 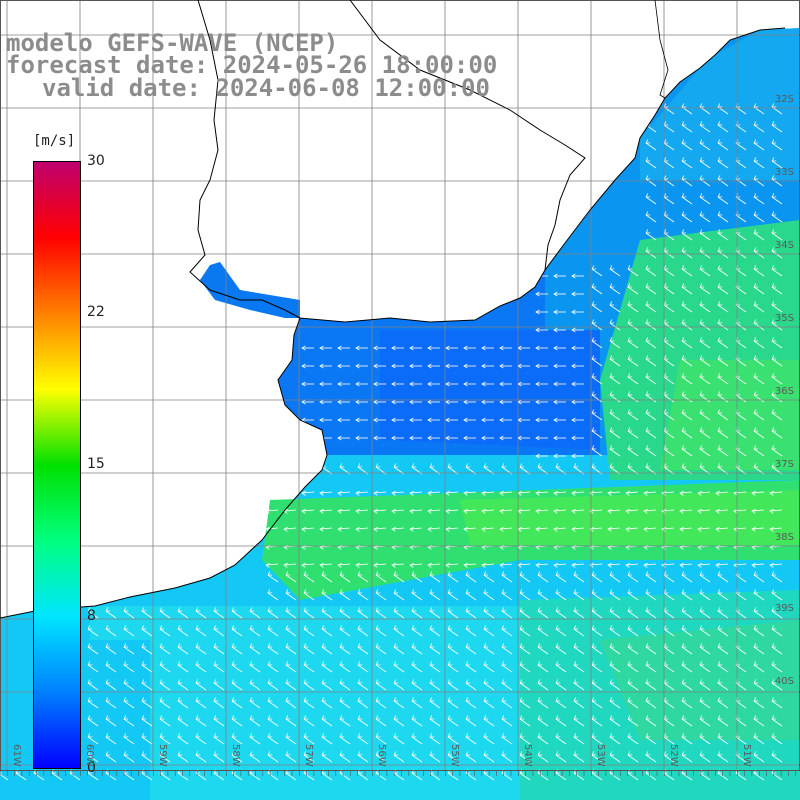 I want to click on lat-label-32s: 32S, so click(x=784, y=99).